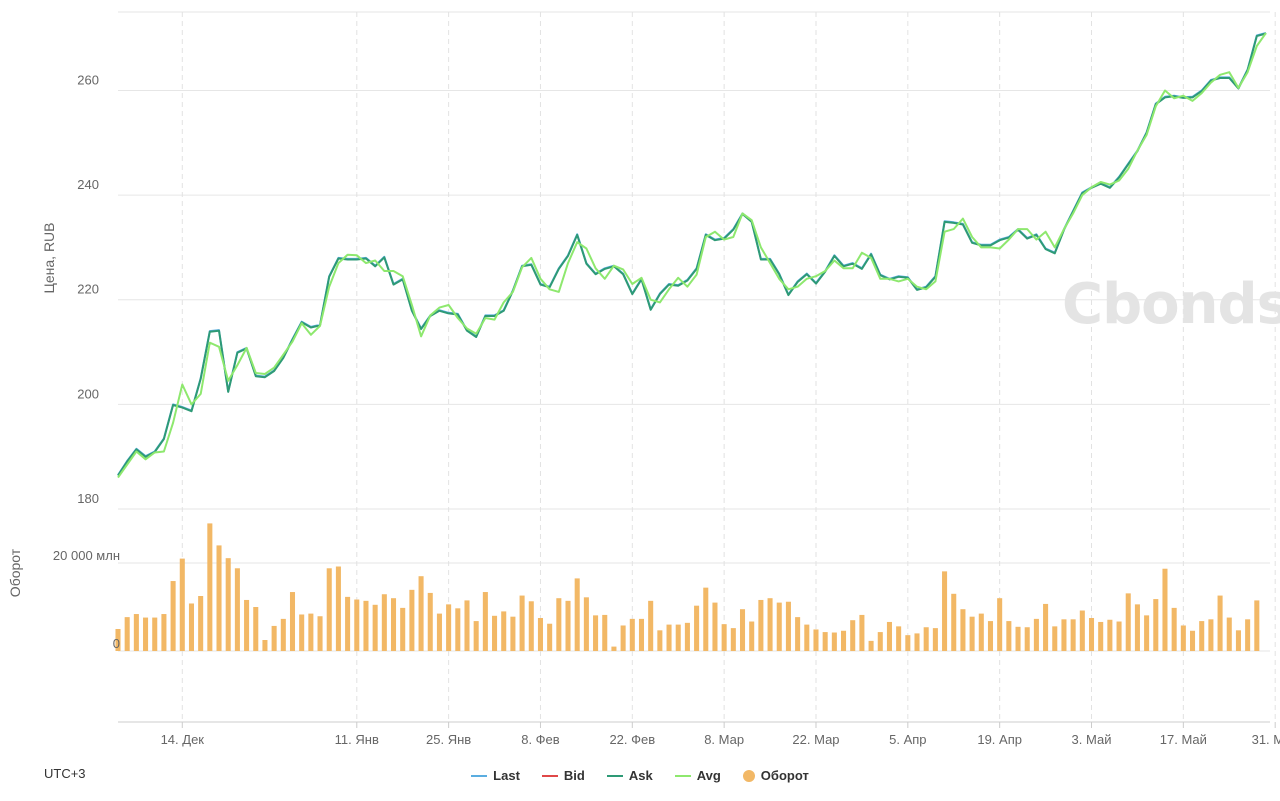 Image resolution: width=1280 pixels, height=801 pixels. Describe the element at coordinates (88, 289) in the screenshot. I see `price-tick-label: 220` at that location.